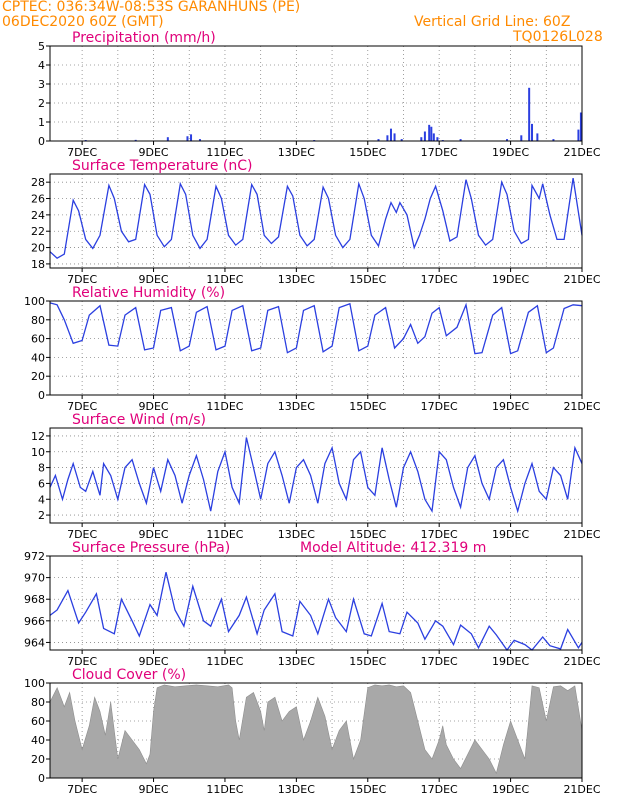  I want to click on cloud-cover-ytick-label: 60, so click(38, 721).